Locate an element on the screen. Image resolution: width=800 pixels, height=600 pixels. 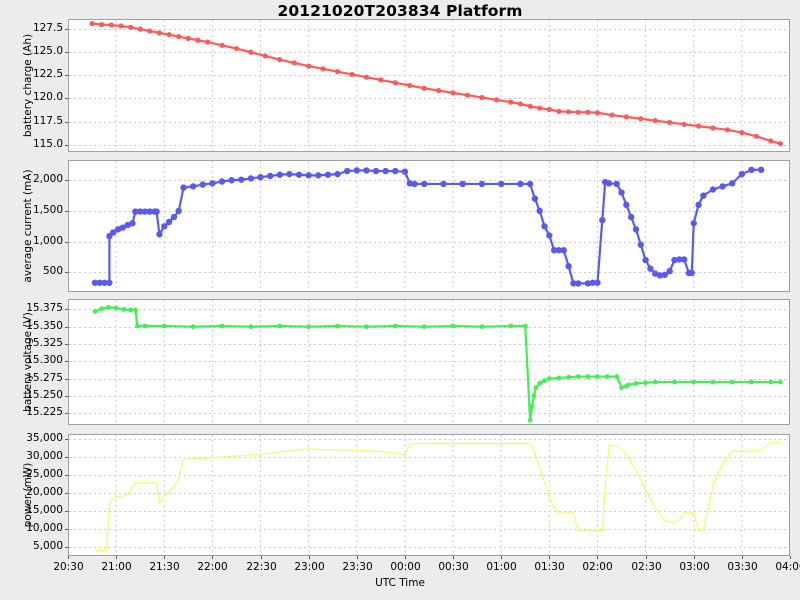
x-tick-label: 00:00 is located at coordinates (405, 567).